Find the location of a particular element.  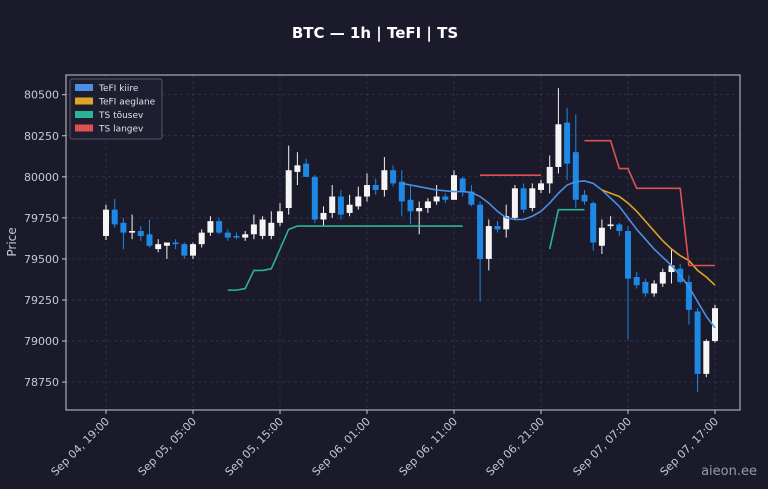

legend-label: TeFI aeglane is located at coordinates (127, 103).